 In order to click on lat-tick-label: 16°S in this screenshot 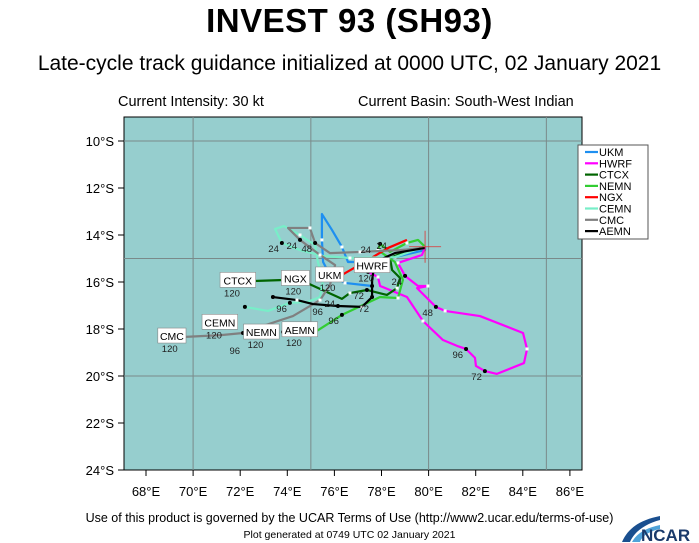, I will do `click(100, 282)`.